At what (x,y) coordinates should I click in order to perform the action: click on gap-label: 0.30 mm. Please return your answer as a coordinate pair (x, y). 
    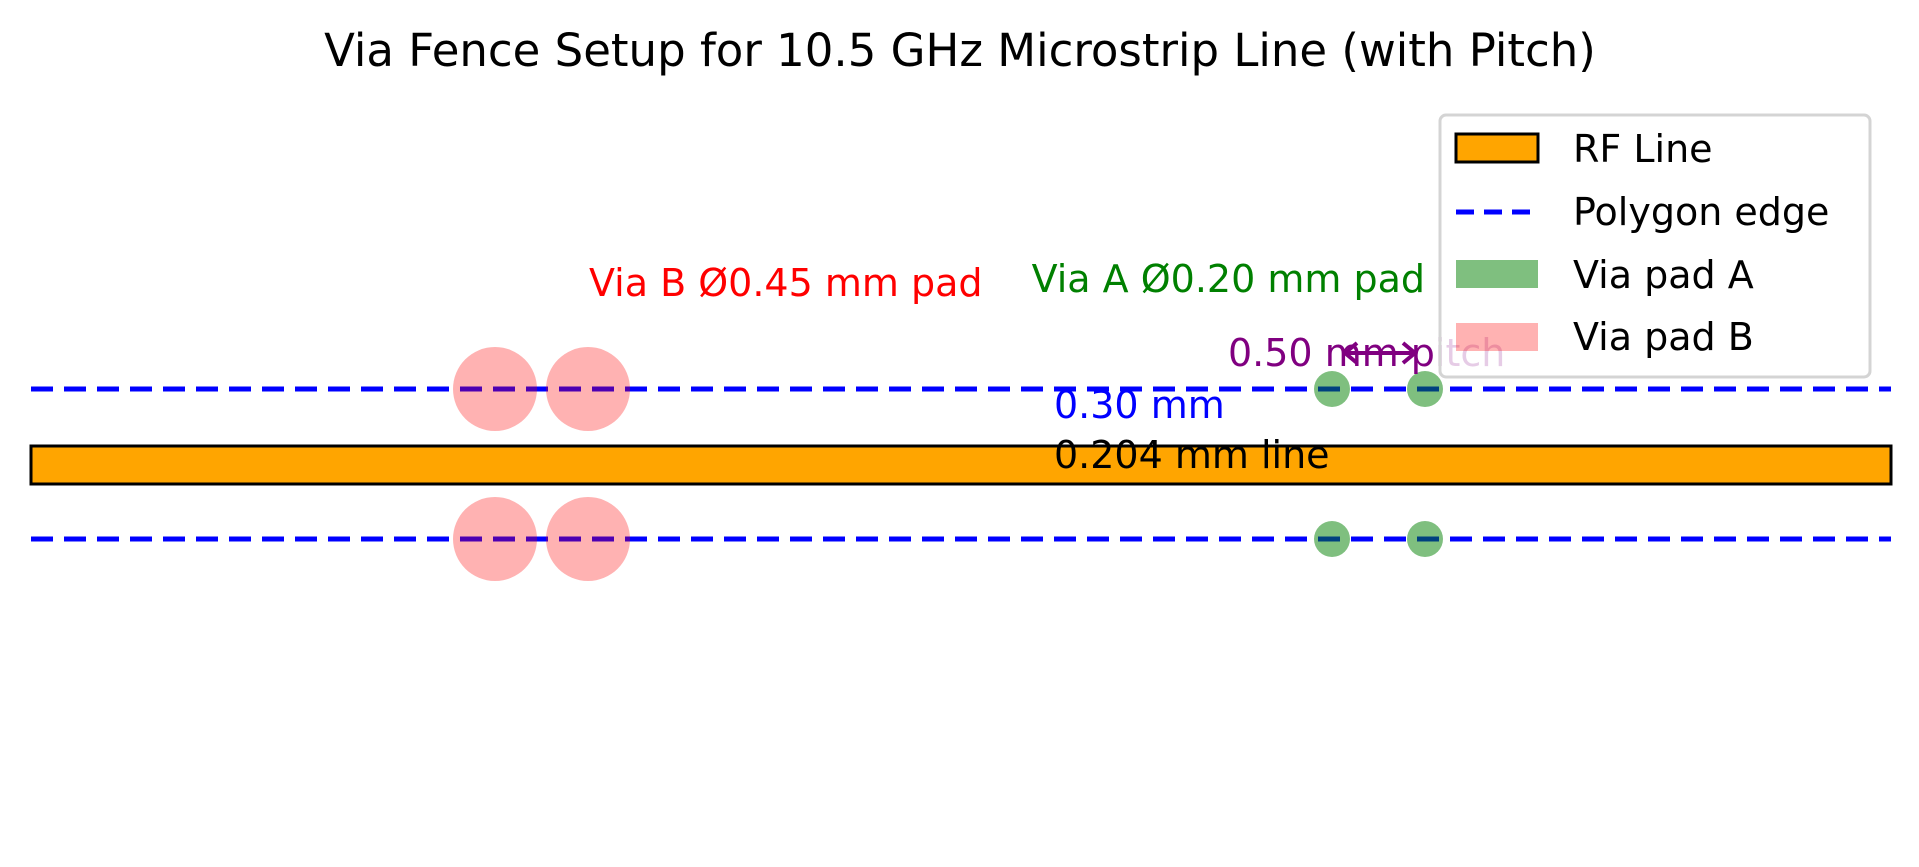
    Looking at the image, I should click on (1139, 405).